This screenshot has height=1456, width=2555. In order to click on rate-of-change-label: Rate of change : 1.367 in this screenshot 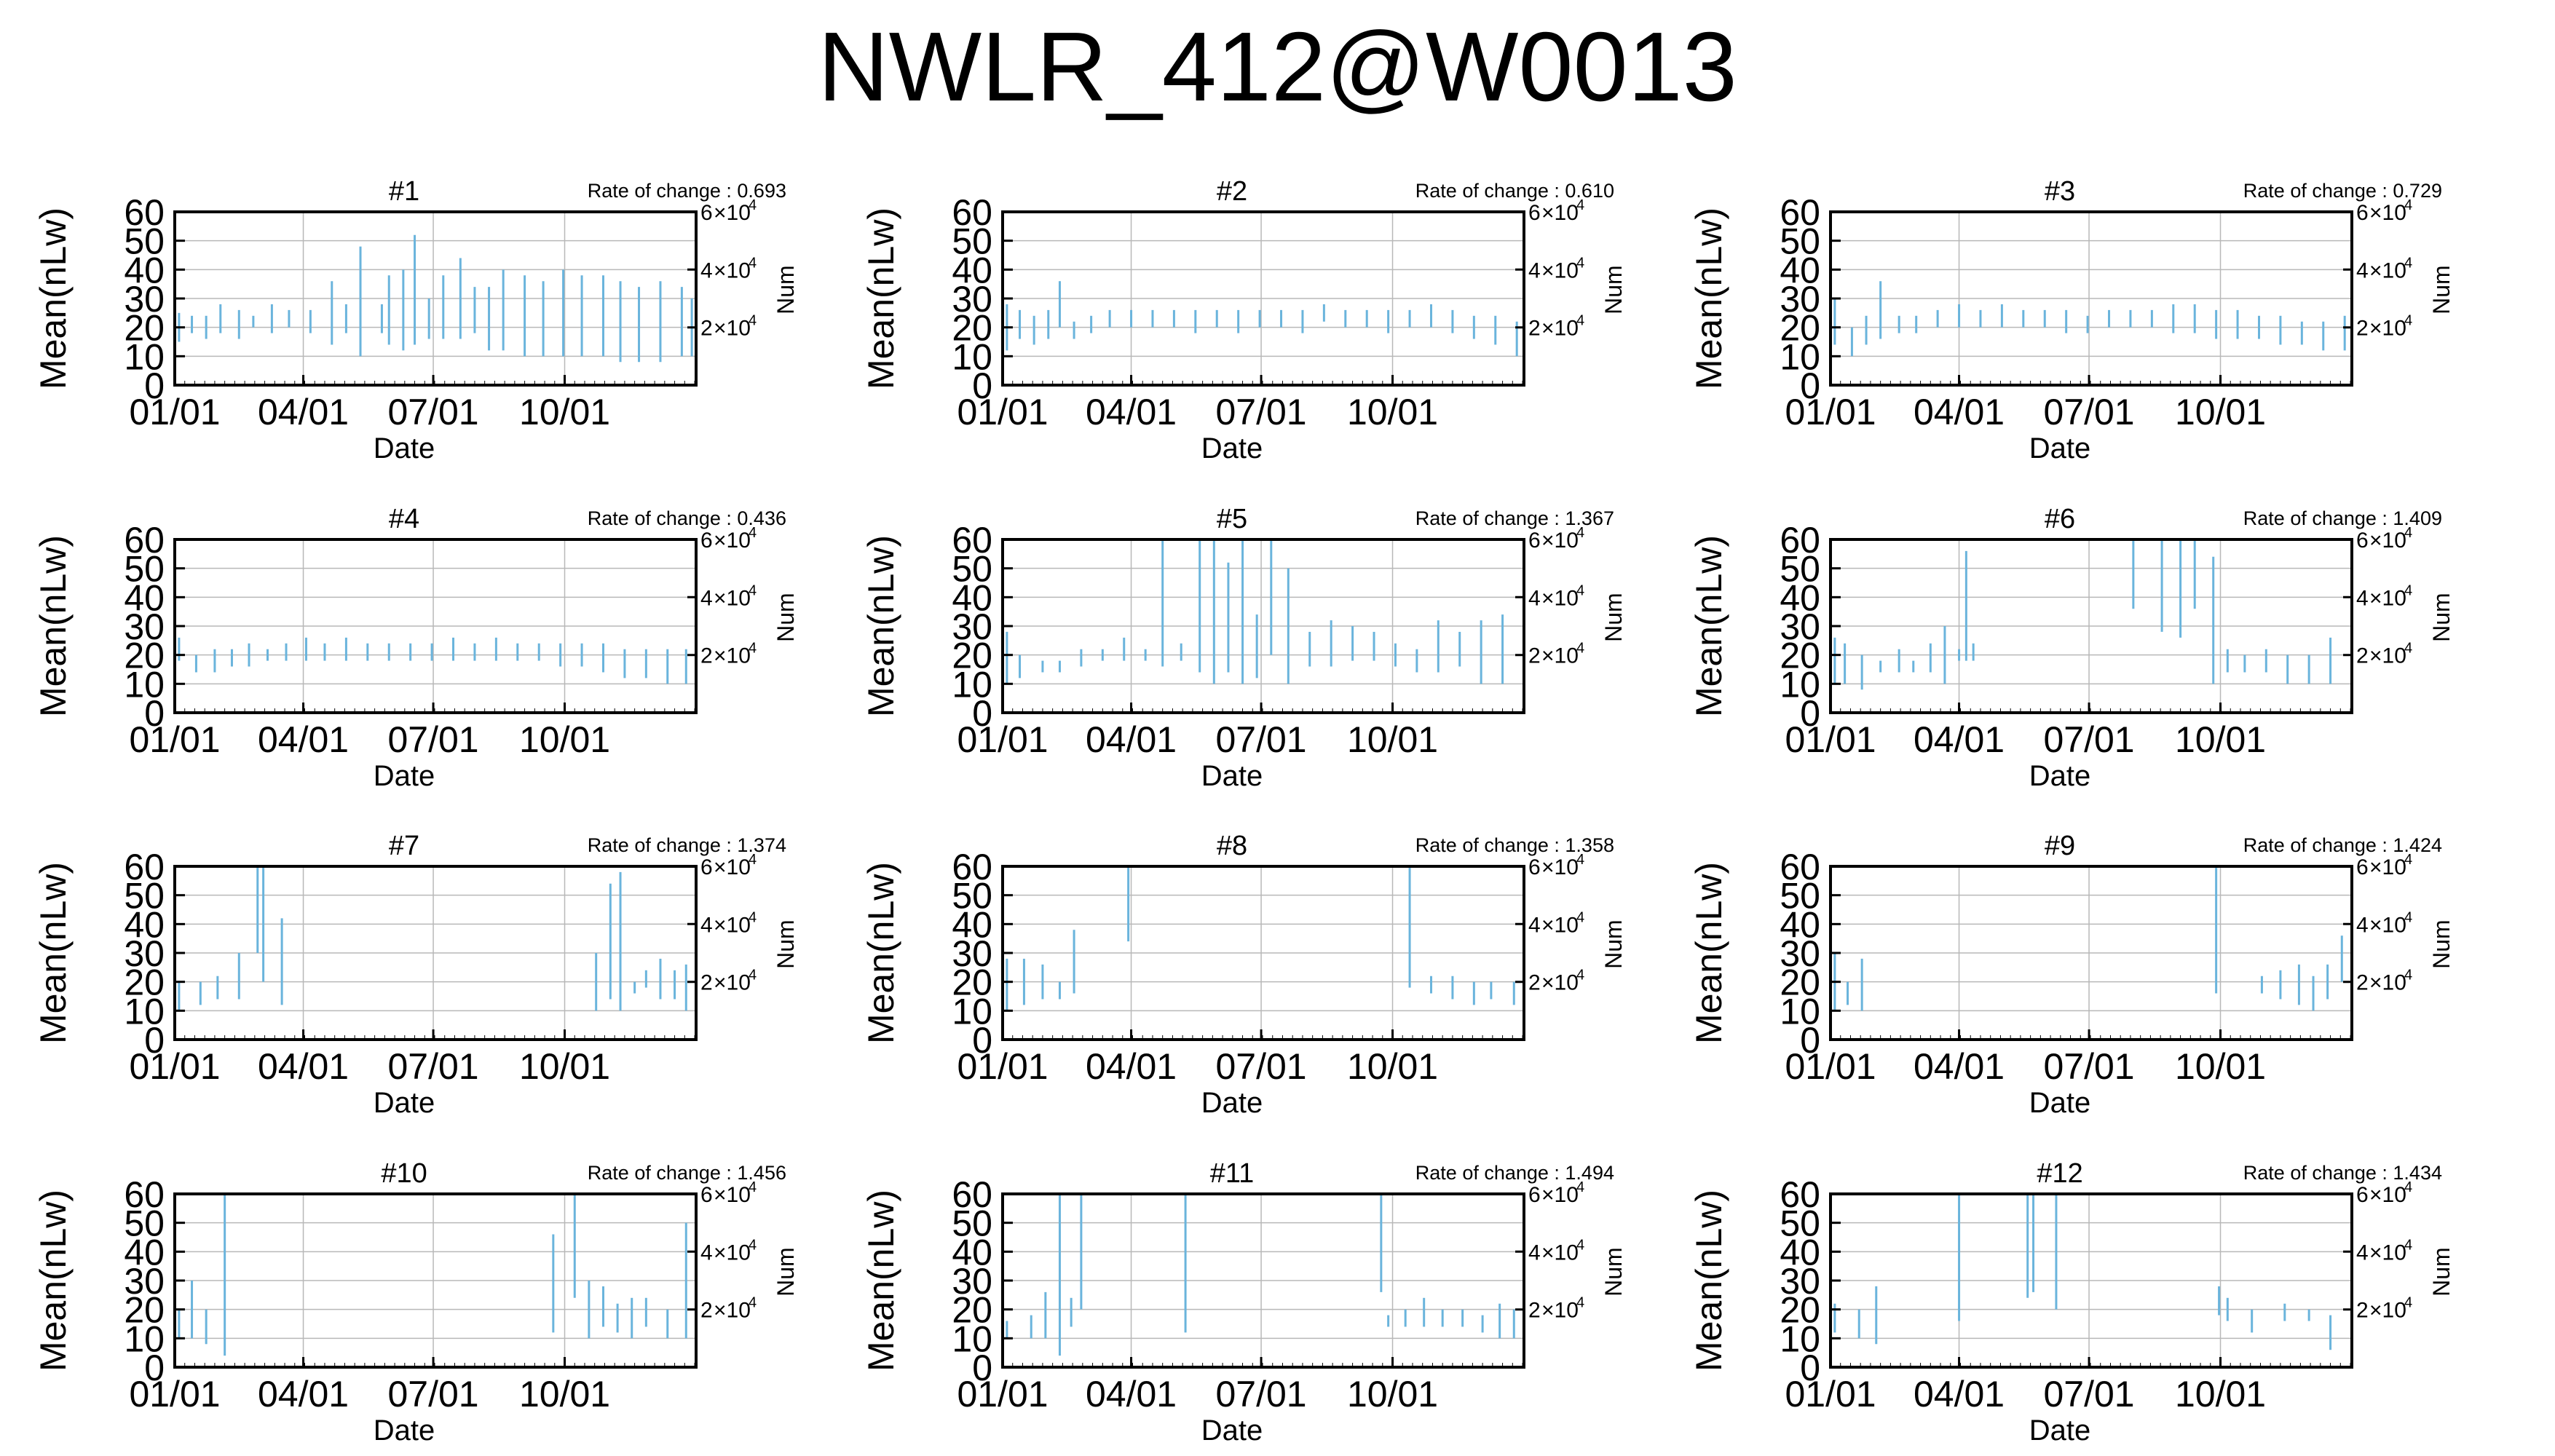, I will do `click(1514, 518)`.